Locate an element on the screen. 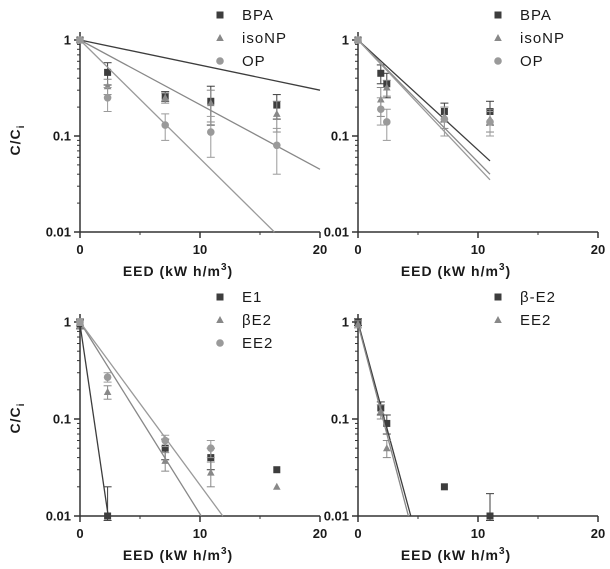 This screenshot has height=569, width=610. legend: β-E2 EE2 is located at coordinates (525, 309).